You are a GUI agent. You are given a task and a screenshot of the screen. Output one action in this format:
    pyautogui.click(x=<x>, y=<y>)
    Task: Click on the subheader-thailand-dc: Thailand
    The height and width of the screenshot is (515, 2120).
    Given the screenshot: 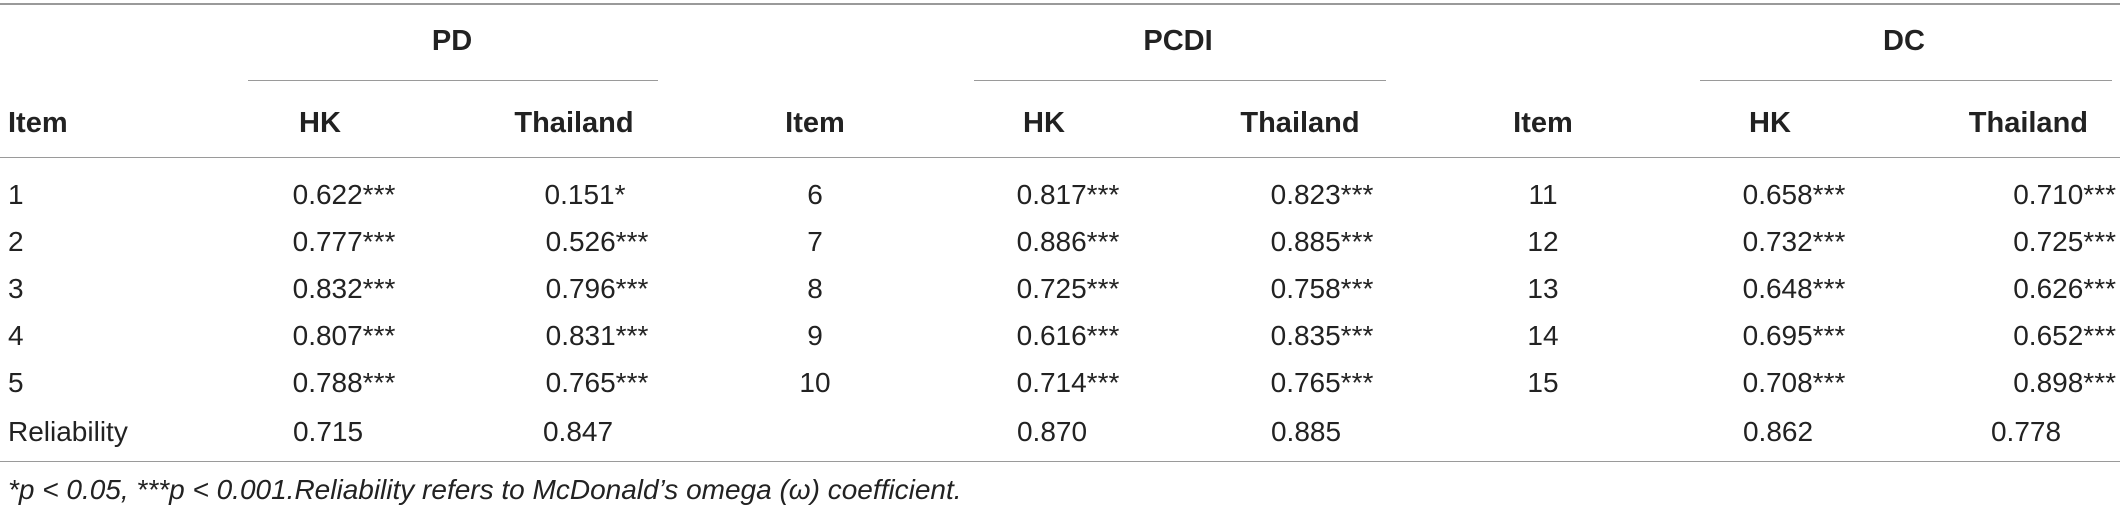 What is the action you would take?
    pyautogui.click(x=2028, y=123)
    